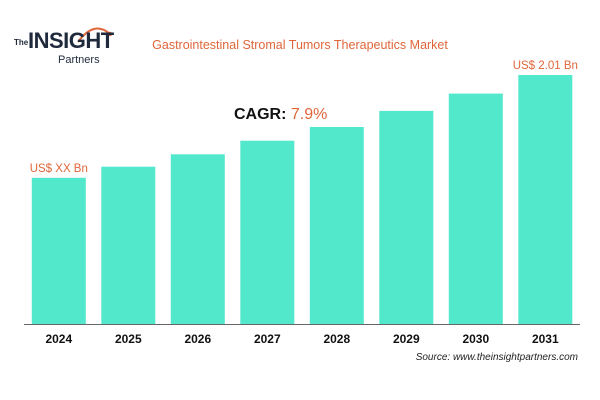 The width and height of the screenshot is (600, 400). I want to click on cagr-label: CAGR:, so click(260, 114).